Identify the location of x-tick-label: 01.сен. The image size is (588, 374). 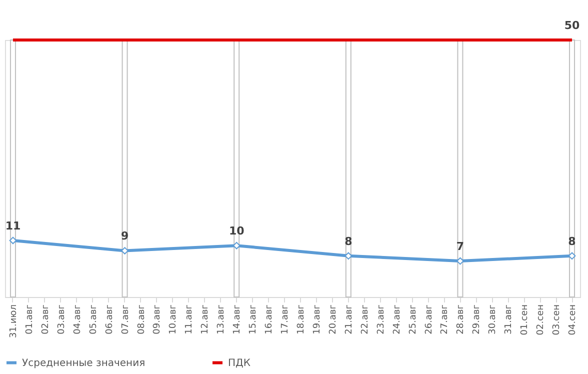
(525, 320).